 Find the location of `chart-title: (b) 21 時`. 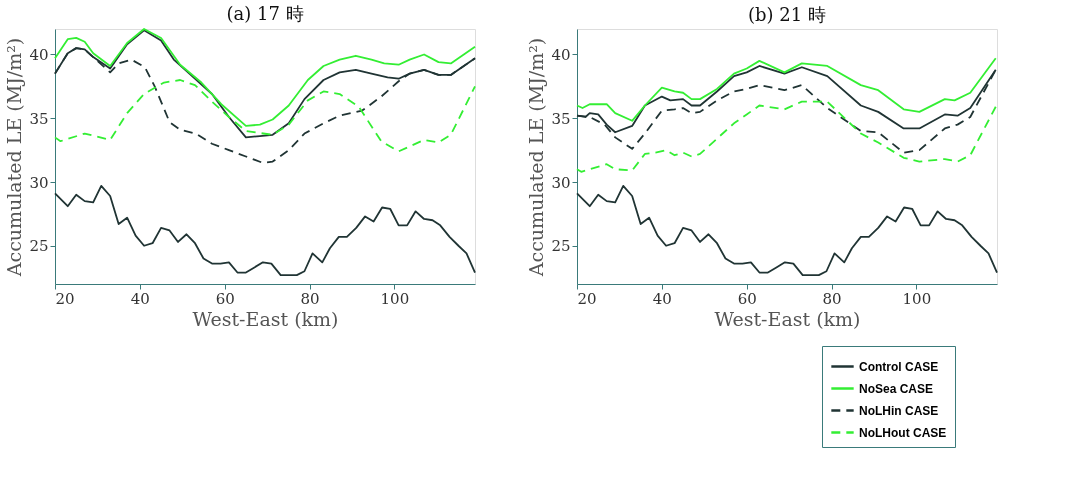

chart-title: (b) 21 時 is located at coordinates (787, 14).